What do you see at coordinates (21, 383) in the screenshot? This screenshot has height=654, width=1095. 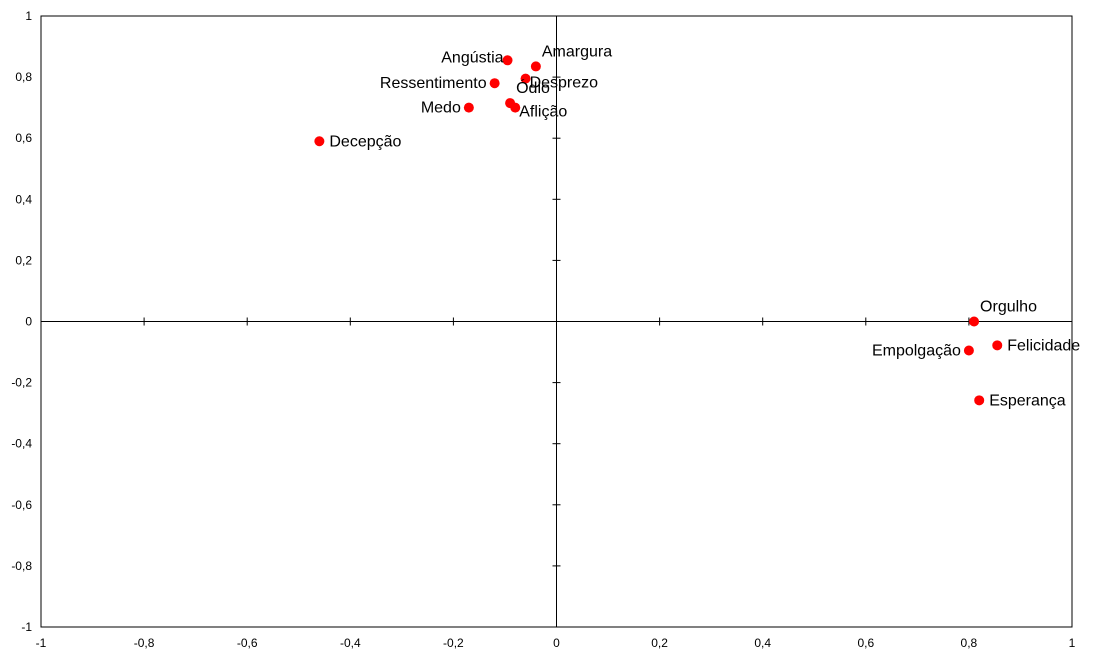 I see `y-tick-label: -0,2` at bounding box center [21, 383].